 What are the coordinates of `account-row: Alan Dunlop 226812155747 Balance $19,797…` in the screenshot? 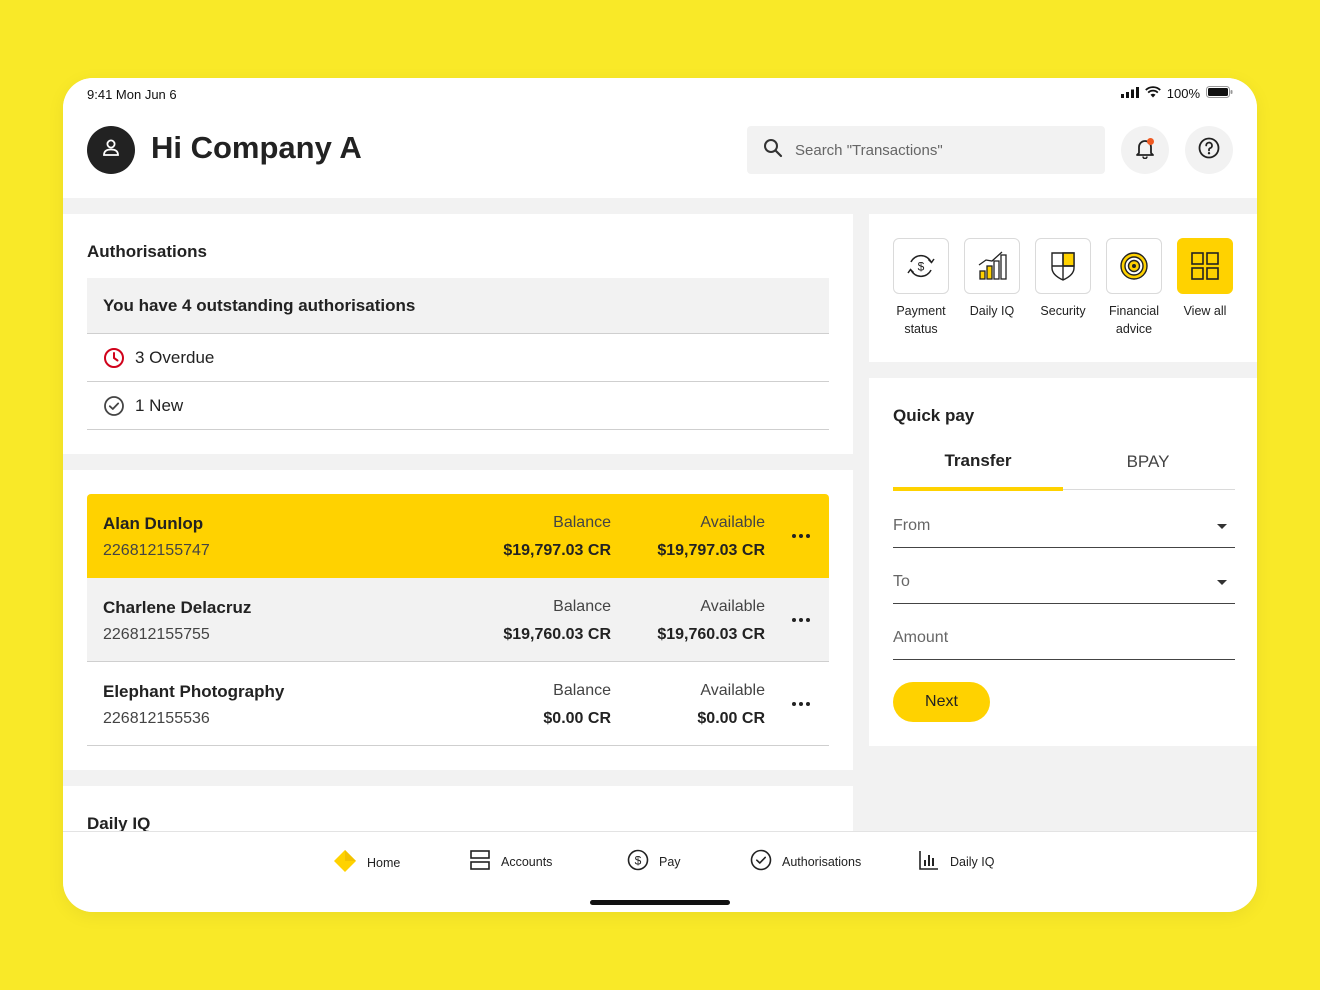 It's located at (458, 536).